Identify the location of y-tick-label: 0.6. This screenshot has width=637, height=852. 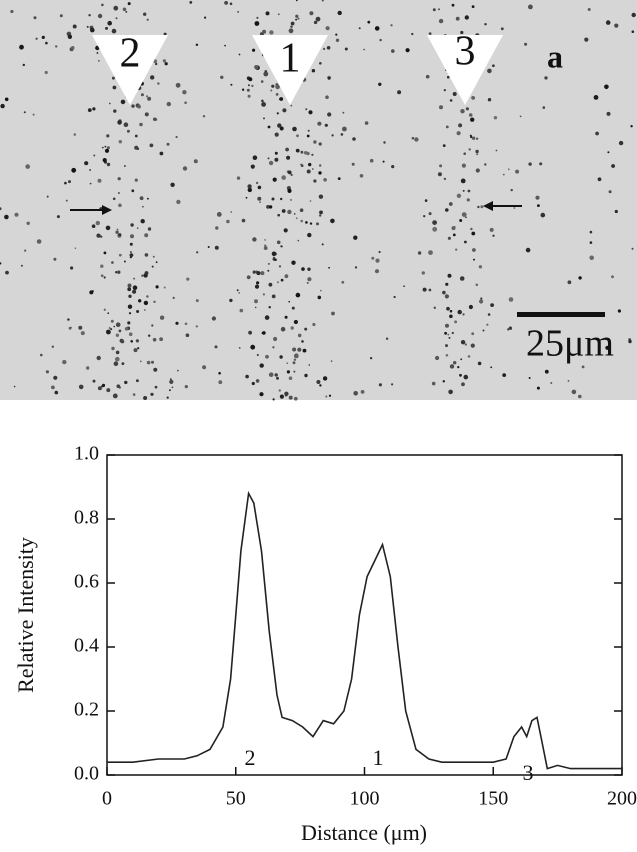
(86, 582).